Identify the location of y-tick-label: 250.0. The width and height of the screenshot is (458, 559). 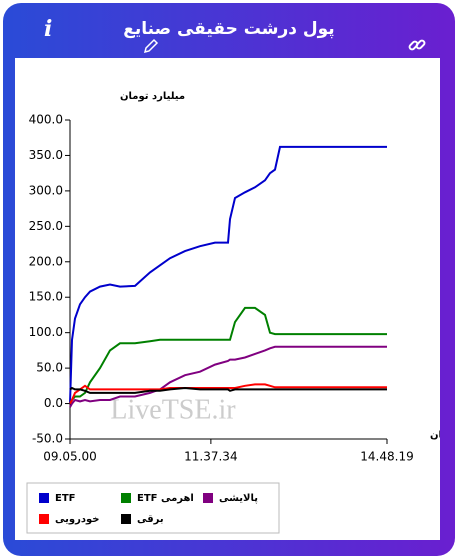
(46, 226).